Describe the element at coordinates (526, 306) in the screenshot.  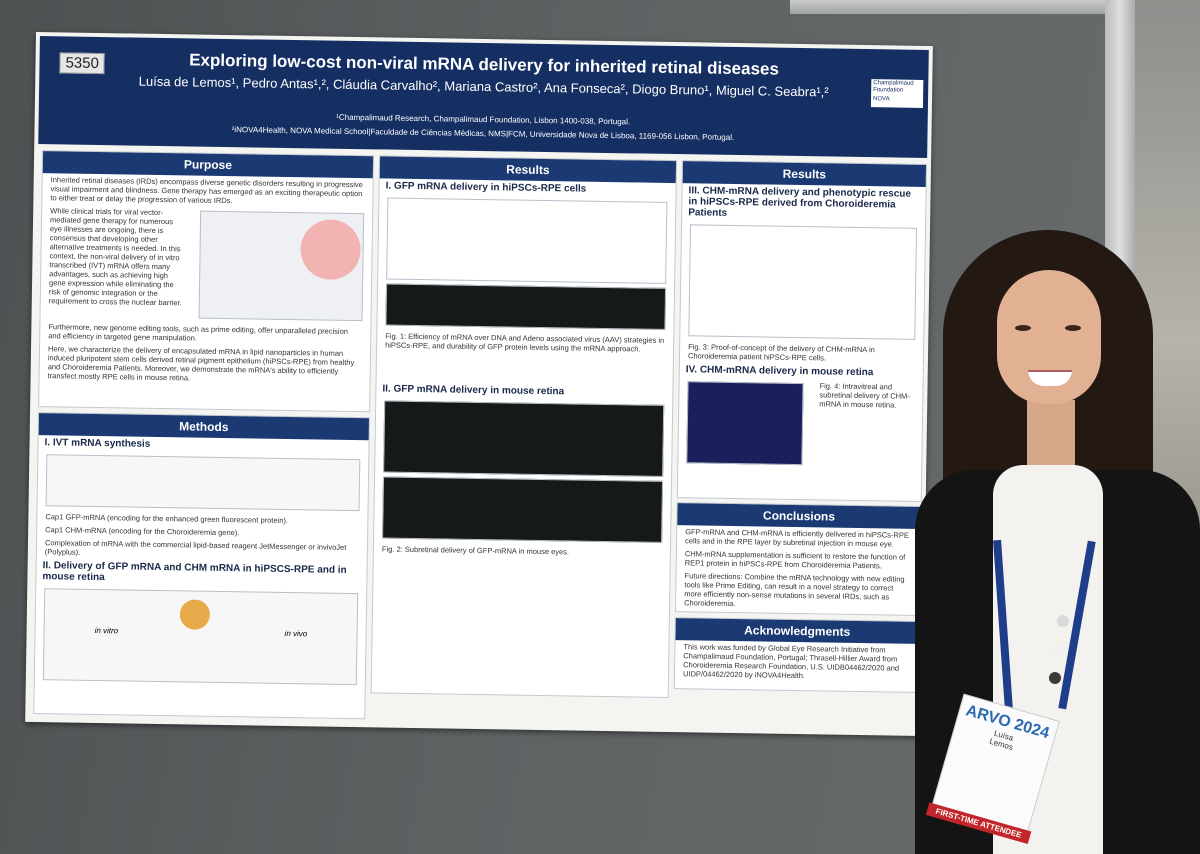
I see `fig1-confocal-images` at that location.